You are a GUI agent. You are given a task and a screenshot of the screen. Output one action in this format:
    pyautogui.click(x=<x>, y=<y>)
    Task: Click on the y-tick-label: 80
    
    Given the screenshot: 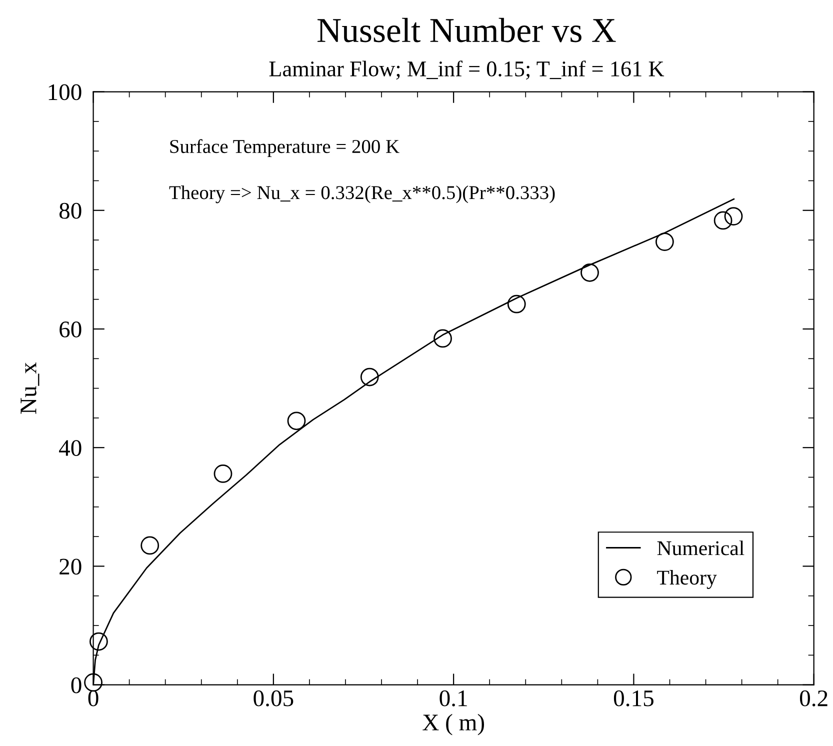 What is the action you would take?
    pyautogui.click(x=70, y=210)
    